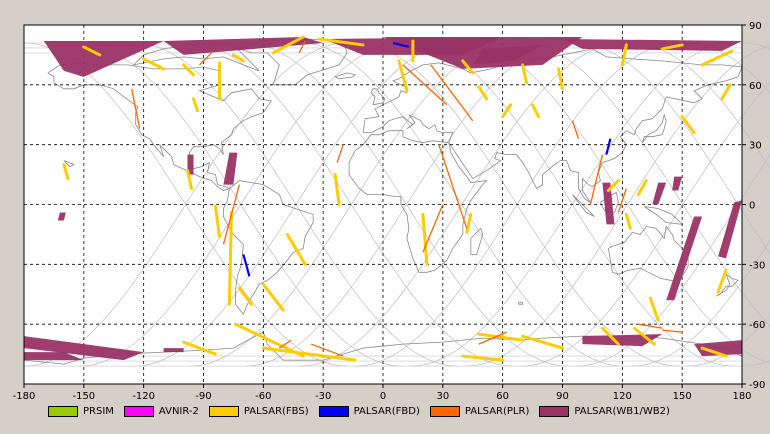 The height and width of the screenshot is (434, 770). What do you see at coordinates (203, 396) in the screenshot?
I see `lon-tick-label: -90` at bounding box center [203, 396].